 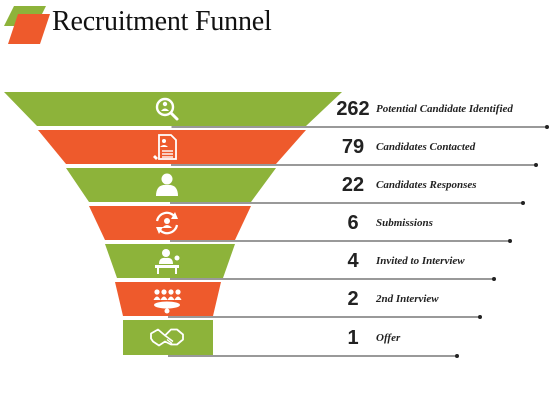 I want to click on stage-label: 2nd Interview, so click(x=407, y=299).